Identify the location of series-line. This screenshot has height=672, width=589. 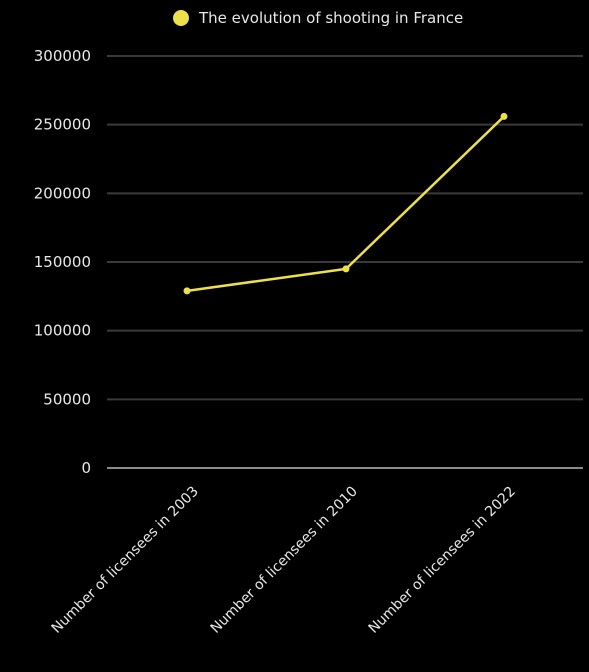
(345, 204).